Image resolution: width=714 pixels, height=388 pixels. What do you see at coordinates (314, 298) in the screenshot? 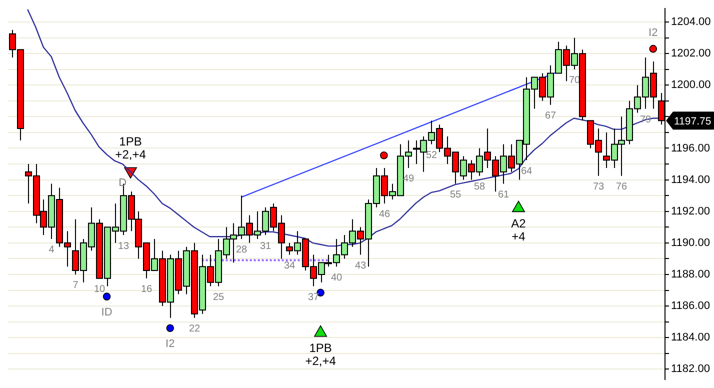
I see `x-tick-label: 37` at bounding box center [314, 298].